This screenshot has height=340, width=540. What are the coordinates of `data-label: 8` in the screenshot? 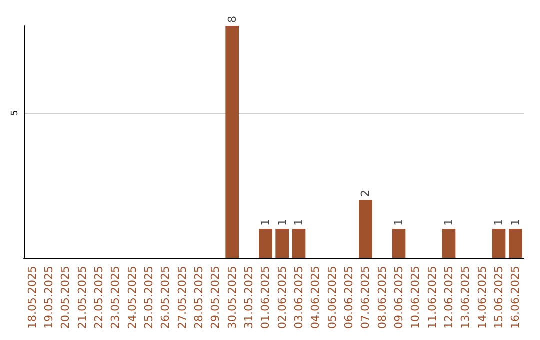 It's located at (232, 19).